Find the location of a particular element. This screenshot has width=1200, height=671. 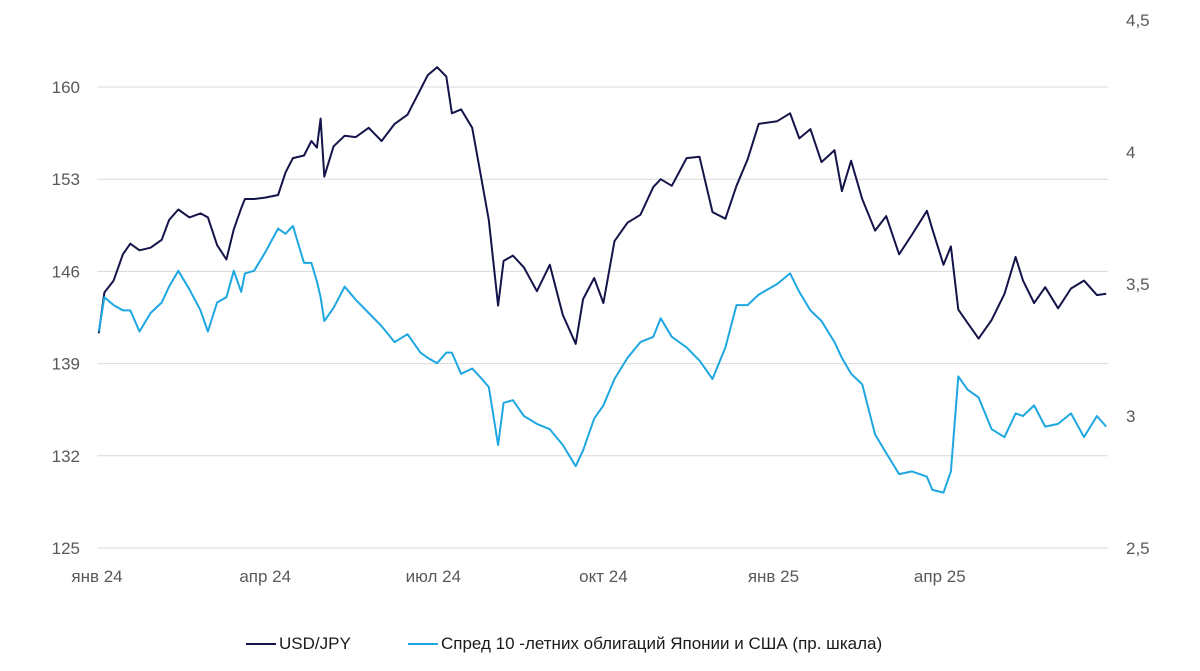

legend-item-usdjpy: USD/JPY is located at coordinates (298, 644).